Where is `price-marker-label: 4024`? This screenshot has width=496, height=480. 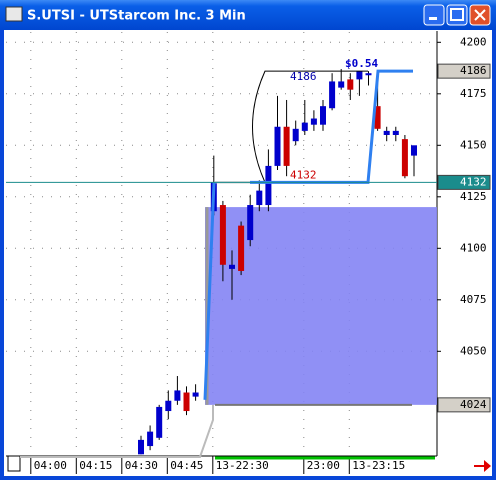 price-marker-label: 4024 is located at coordinates (473, 404).